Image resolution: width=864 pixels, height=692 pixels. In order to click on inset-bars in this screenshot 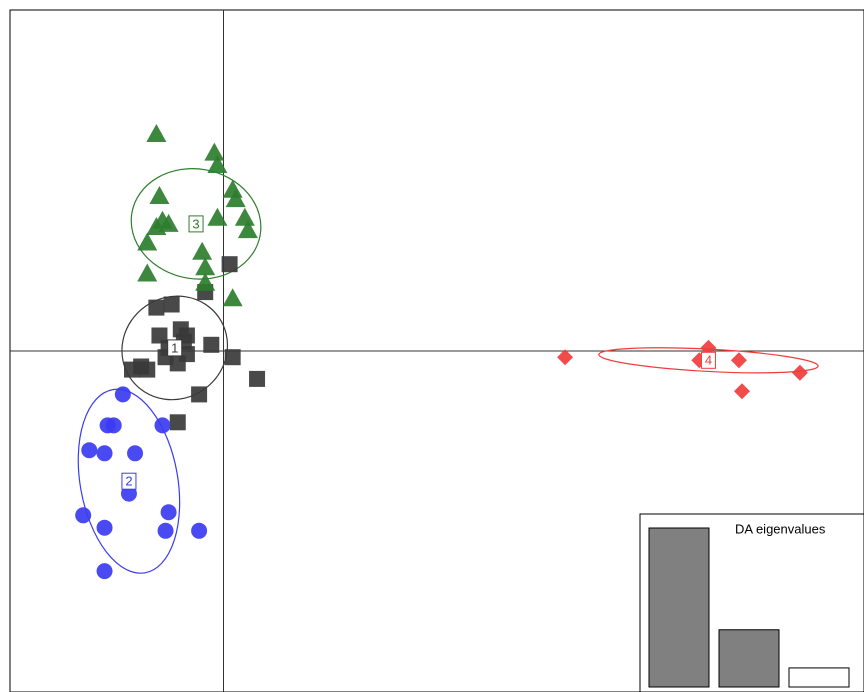, I will do `click(749, 607)`.